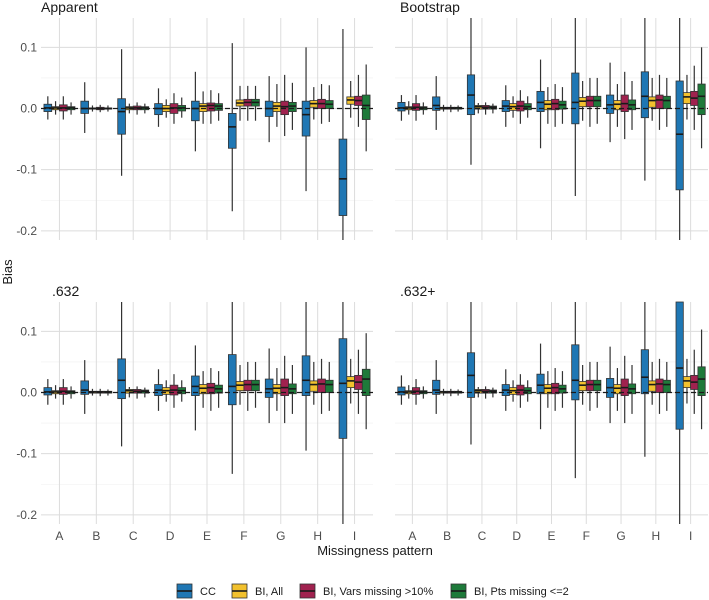  Describe the element at coordinates (69, 7) in the screenshot. I see `panel-apparent-title: Apparent` at that location.